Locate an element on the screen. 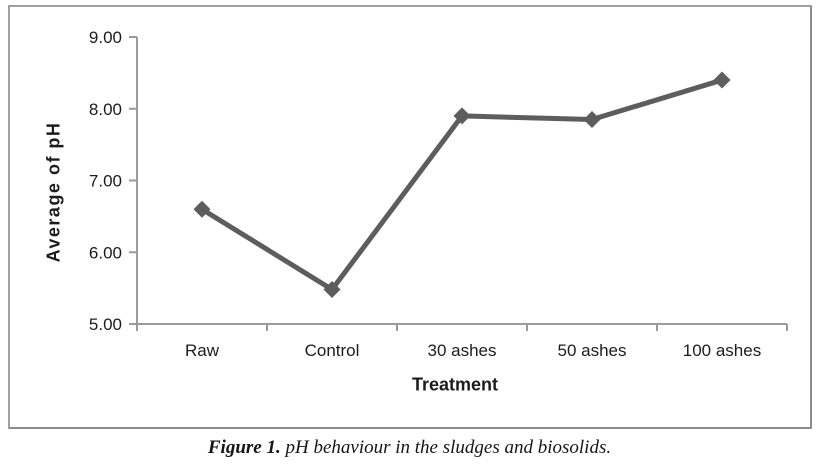  y-tick-label: 6.00 is located at coordinates (105, 252).